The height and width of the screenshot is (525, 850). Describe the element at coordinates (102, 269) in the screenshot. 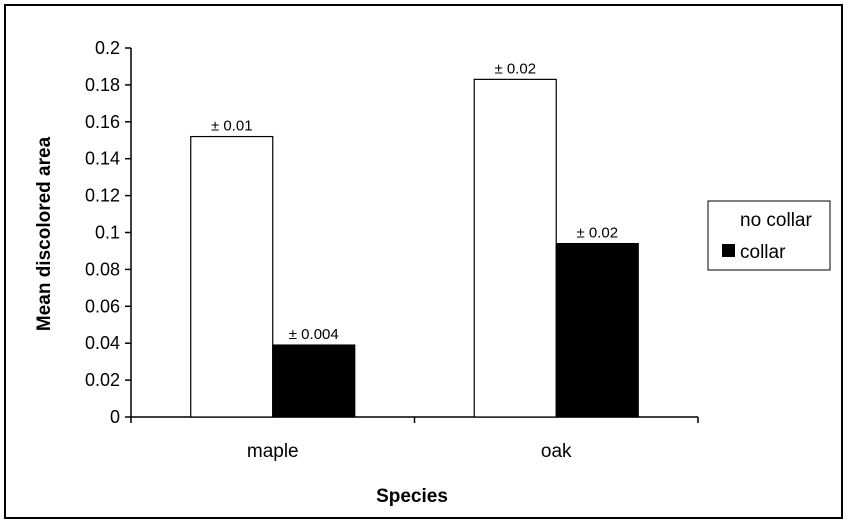

I see `y-tick-label: 0.08` at that location.